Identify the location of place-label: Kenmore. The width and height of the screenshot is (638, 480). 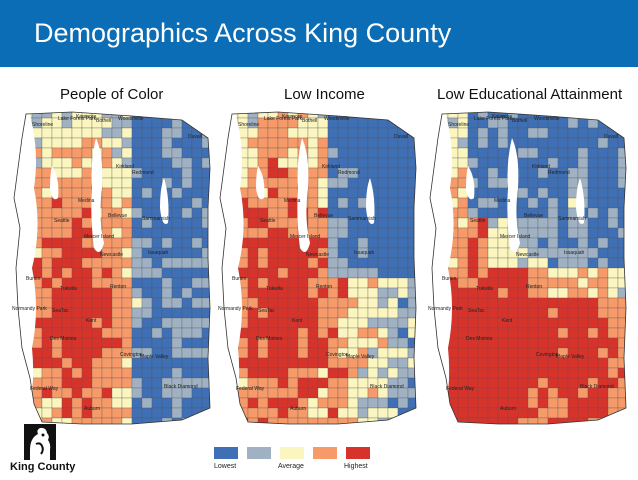
(86, 117).